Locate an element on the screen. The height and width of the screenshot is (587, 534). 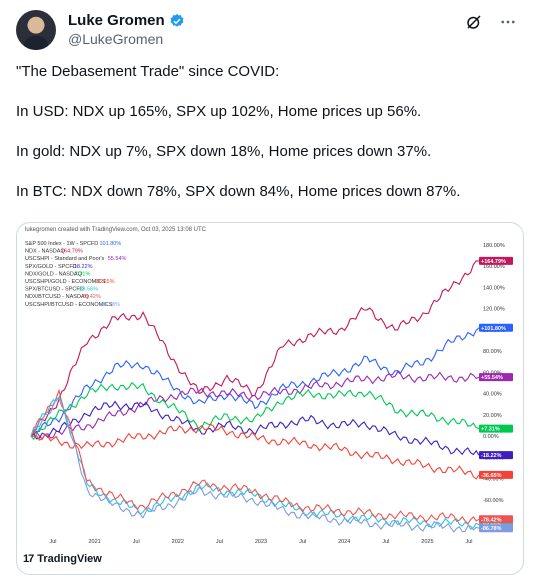
x-tick-label: 2022 is located at coordinates (178, 542).